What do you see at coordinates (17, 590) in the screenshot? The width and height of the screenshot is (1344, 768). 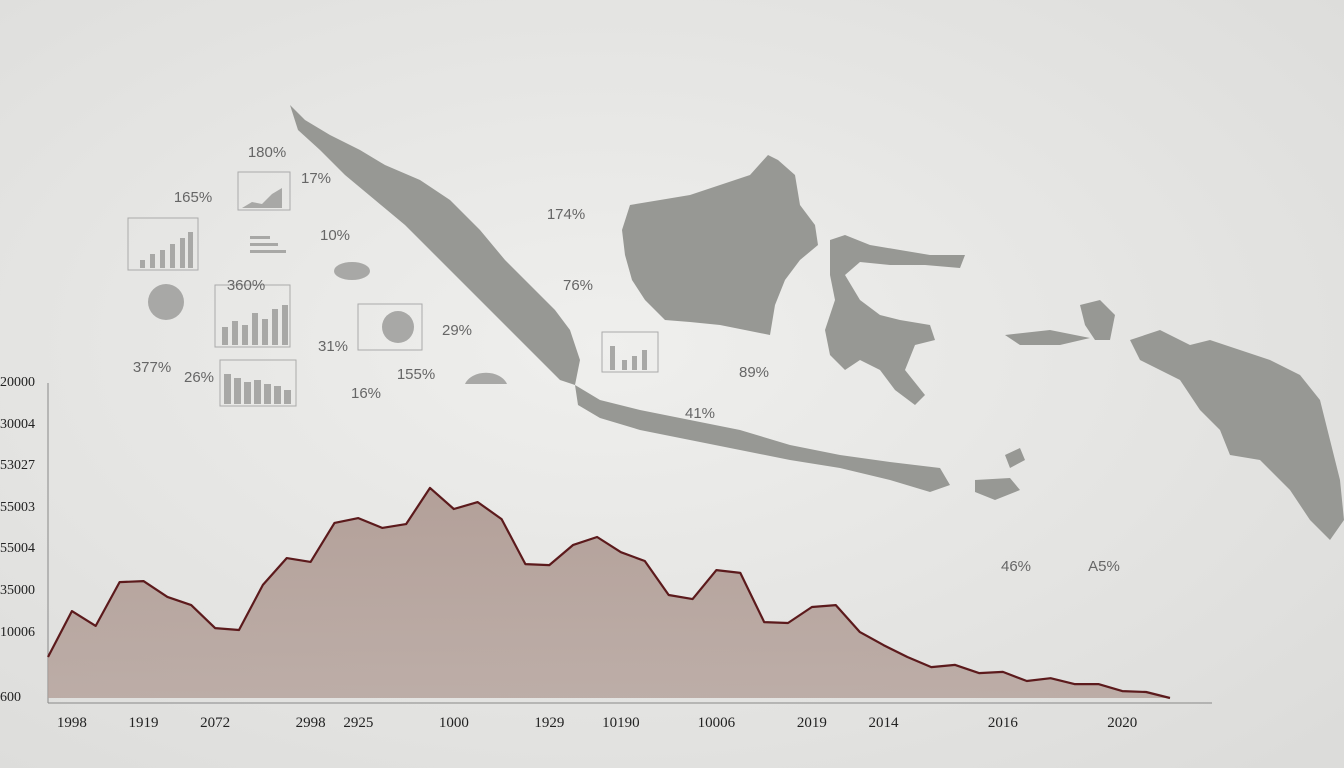 I see `y-tick-label: 35000` at bounding box center [17, 590].